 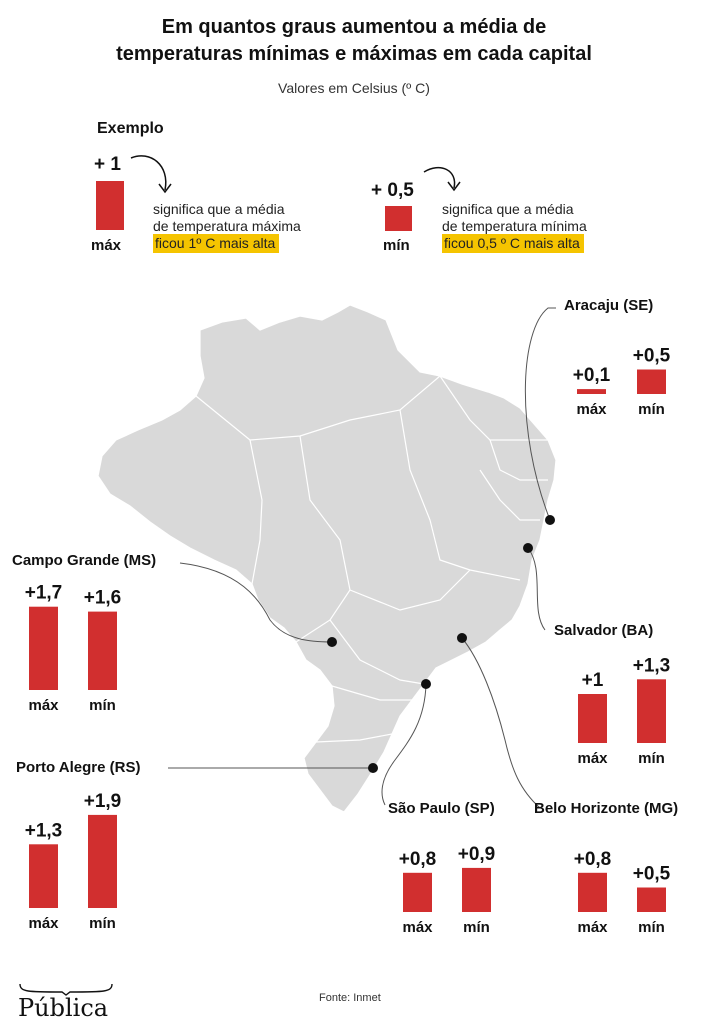 What do you see at coordinates (591, 391) in the screenshot?
I see `bar-aracaju-max` at bounding box center [591, 391].